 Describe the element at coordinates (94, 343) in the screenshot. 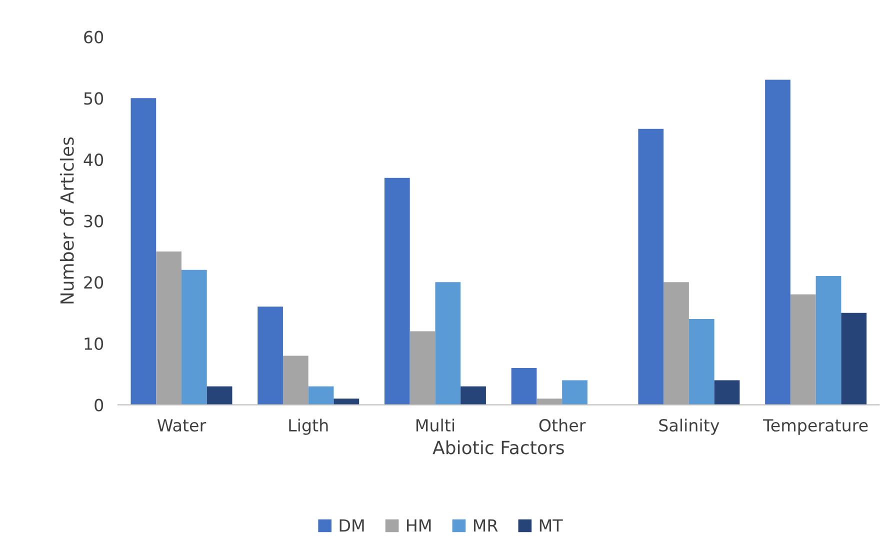

I see `y-tick-label: 10` at that location.